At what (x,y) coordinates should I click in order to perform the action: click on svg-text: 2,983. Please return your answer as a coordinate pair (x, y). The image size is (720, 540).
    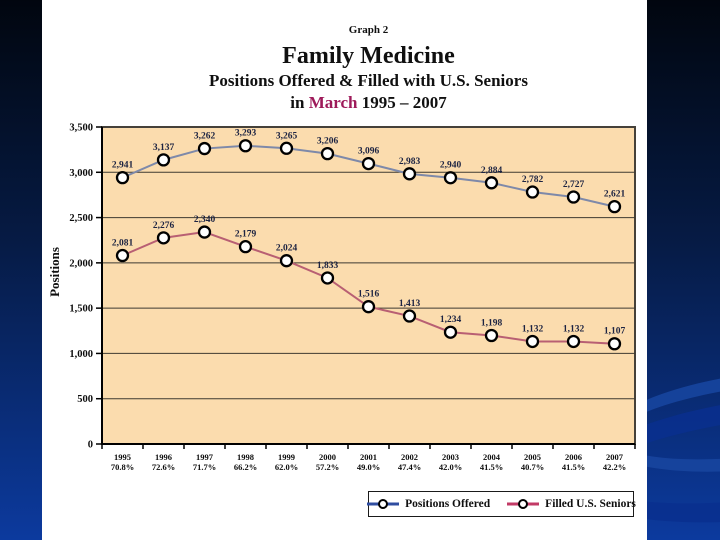
    Looking at the image, I should click on (410, 162).